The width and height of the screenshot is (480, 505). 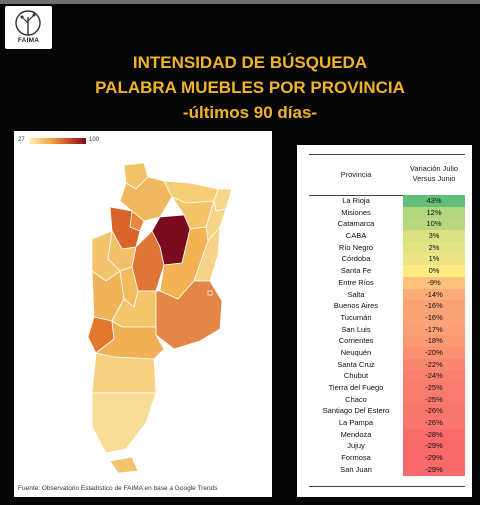 What do you see at coordinates (356, 352) in the screenshot?
I see `cell-provincia: Neuquén` at bounding box center [356, 352].